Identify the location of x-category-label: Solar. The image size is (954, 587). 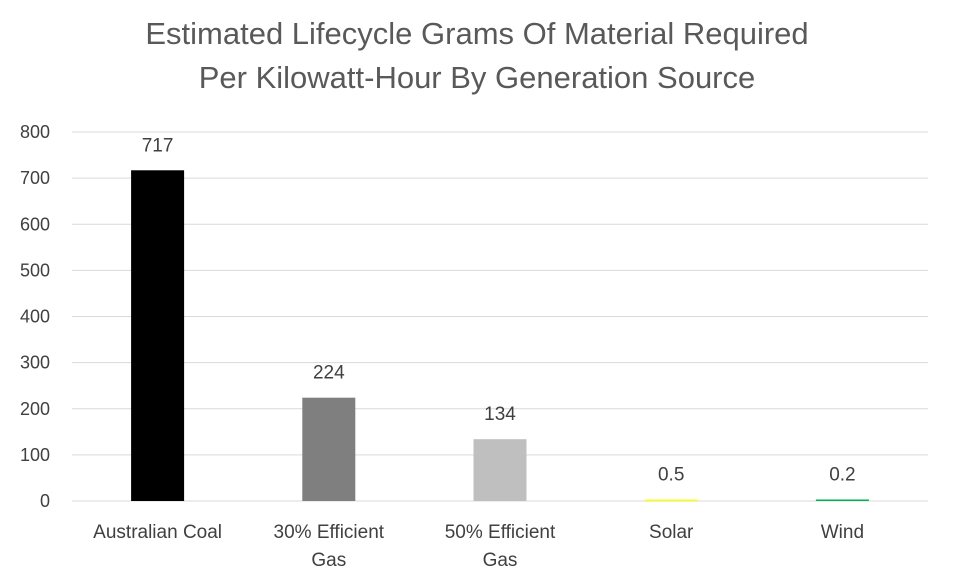
(671, 532).